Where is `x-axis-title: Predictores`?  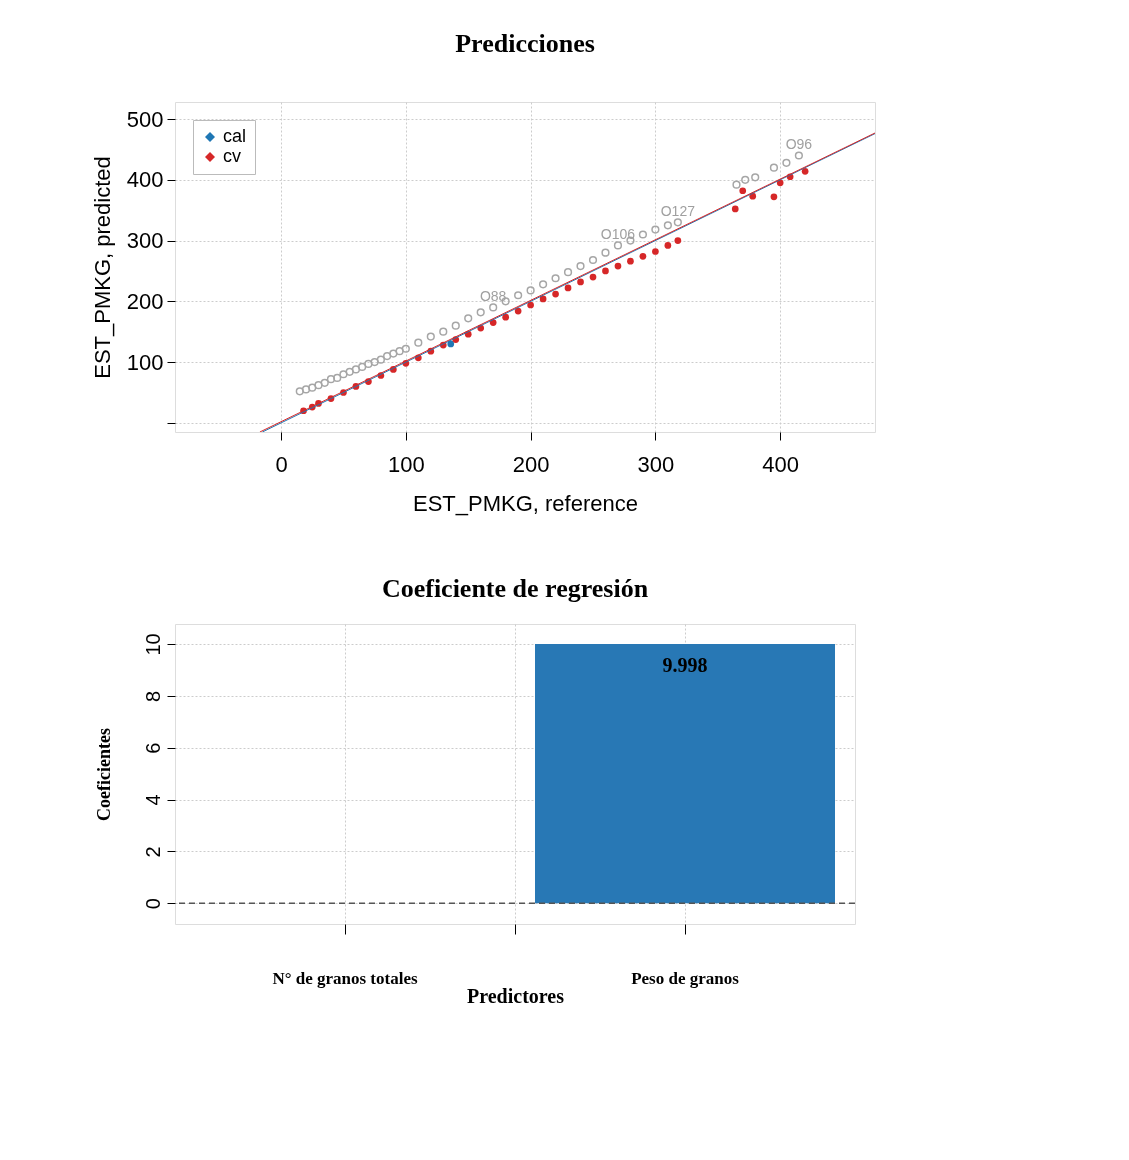 x-axis-title: Predictores is located at coordinates (515, 995).